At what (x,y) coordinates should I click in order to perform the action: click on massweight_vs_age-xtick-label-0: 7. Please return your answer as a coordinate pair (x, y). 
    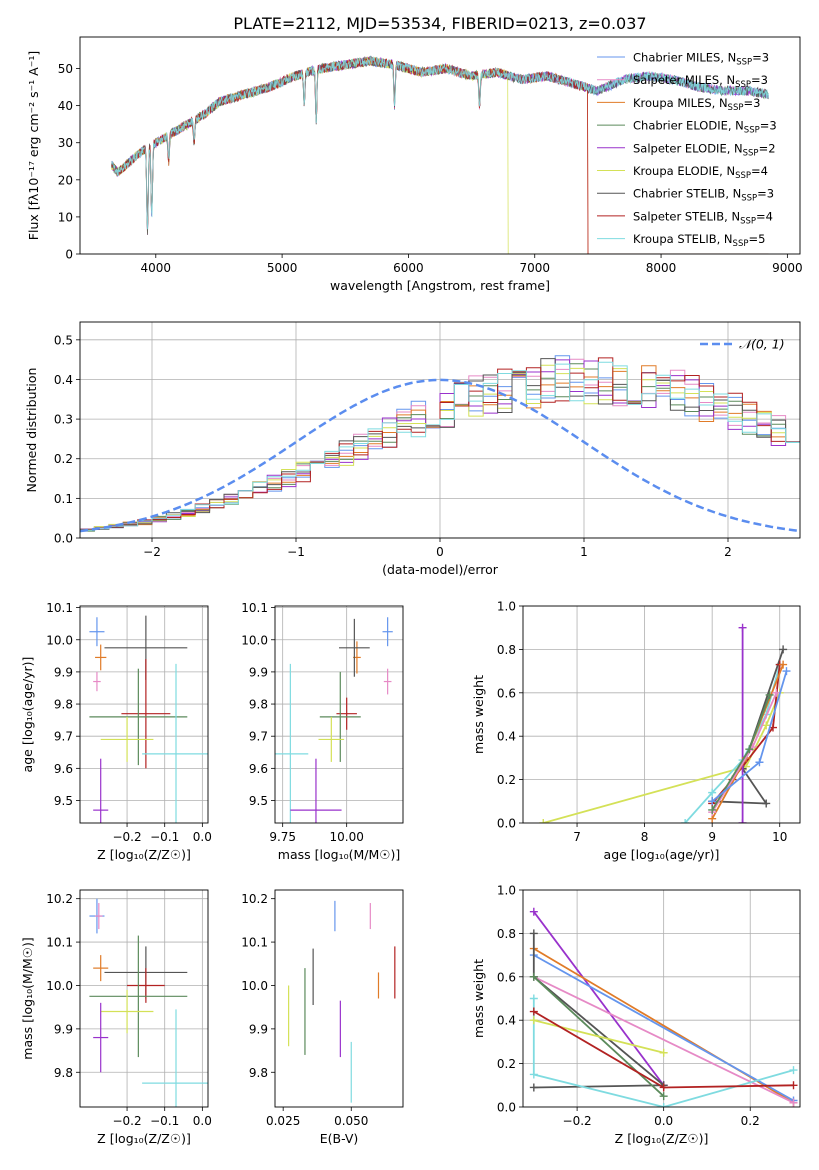
    Looking at the image, I should click on (577, 837).